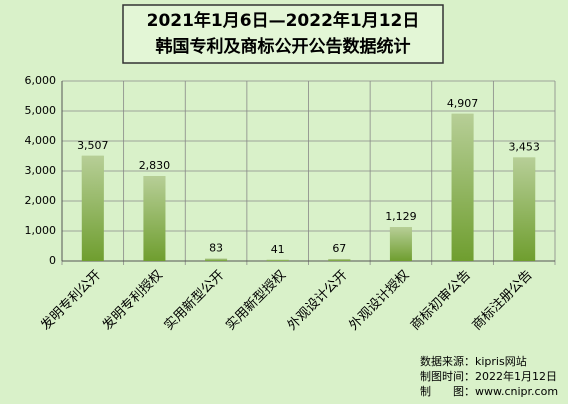  Describe the element at coordinates (524, 146) in the screenshot. I see `value-label: 3,453` at that location.